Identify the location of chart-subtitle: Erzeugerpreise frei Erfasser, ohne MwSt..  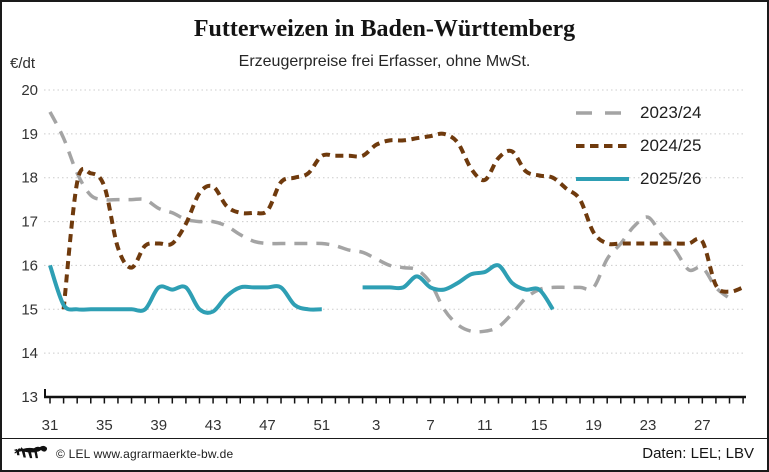
(384, 61).